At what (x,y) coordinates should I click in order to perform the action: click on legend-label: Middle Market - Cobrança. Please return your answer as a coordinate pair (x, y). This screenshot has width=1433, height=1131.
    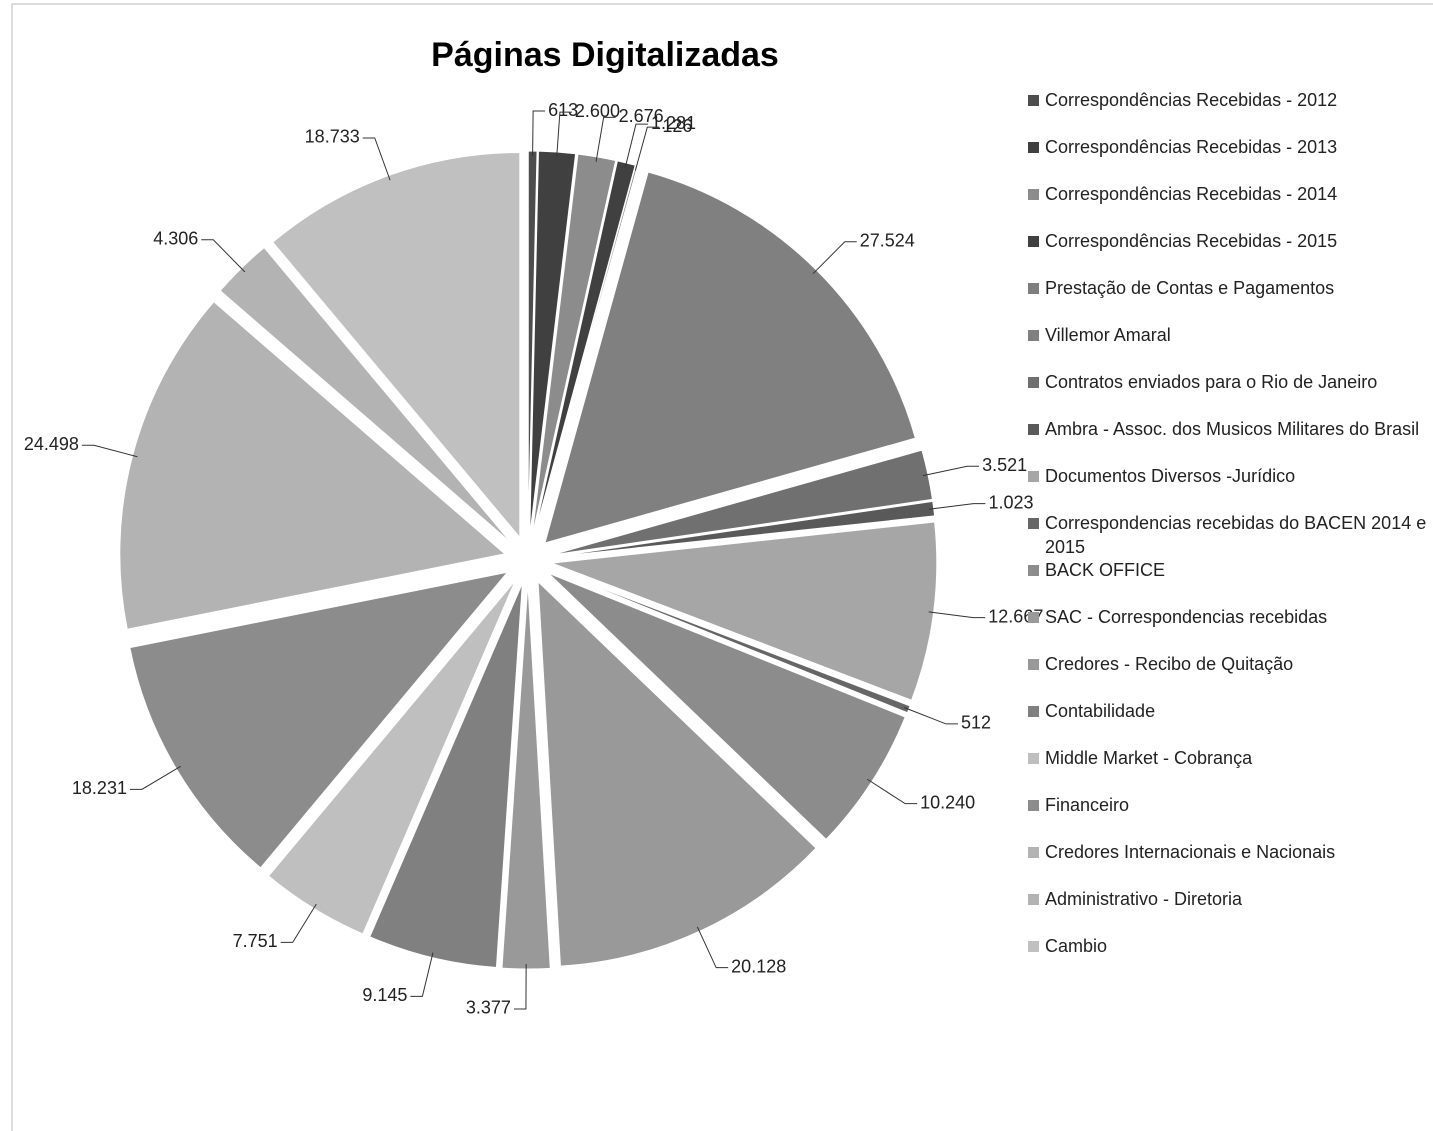
    Looking at the image, I should click on (1149, 758).